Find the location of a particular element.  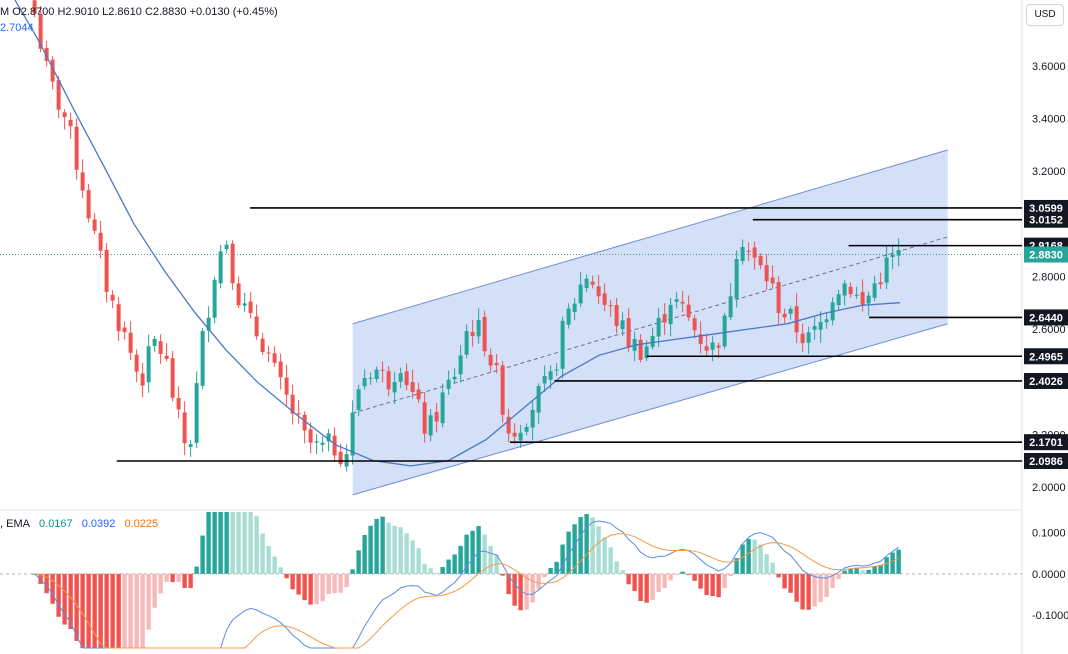

channel-lower-line is located at coordinates (650, 409).